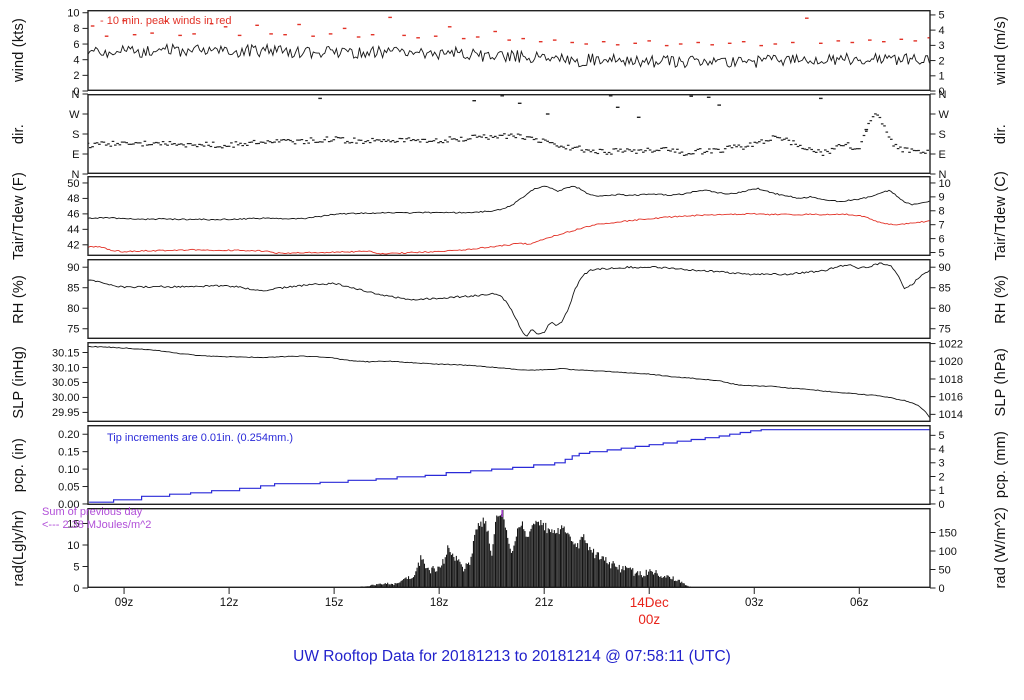  Describe the element at coordinates (73, 524) in the screenshot. I see `svg-text: 15` at that location.